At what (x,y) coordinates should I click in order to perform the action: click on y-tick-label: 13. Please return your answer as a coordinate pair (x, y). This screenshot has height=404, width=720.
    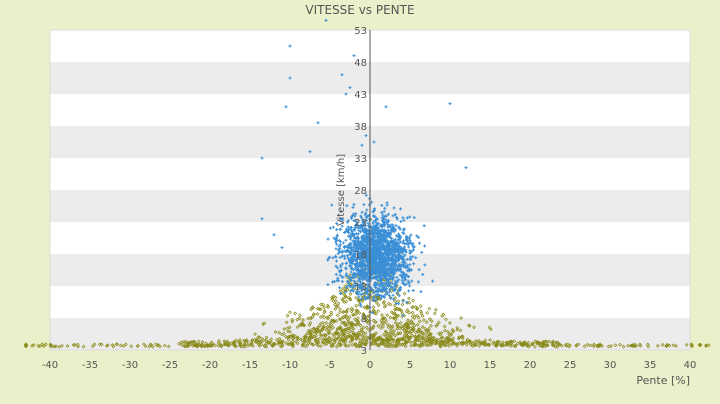
    Looking at the image, I should click on (360, 287).